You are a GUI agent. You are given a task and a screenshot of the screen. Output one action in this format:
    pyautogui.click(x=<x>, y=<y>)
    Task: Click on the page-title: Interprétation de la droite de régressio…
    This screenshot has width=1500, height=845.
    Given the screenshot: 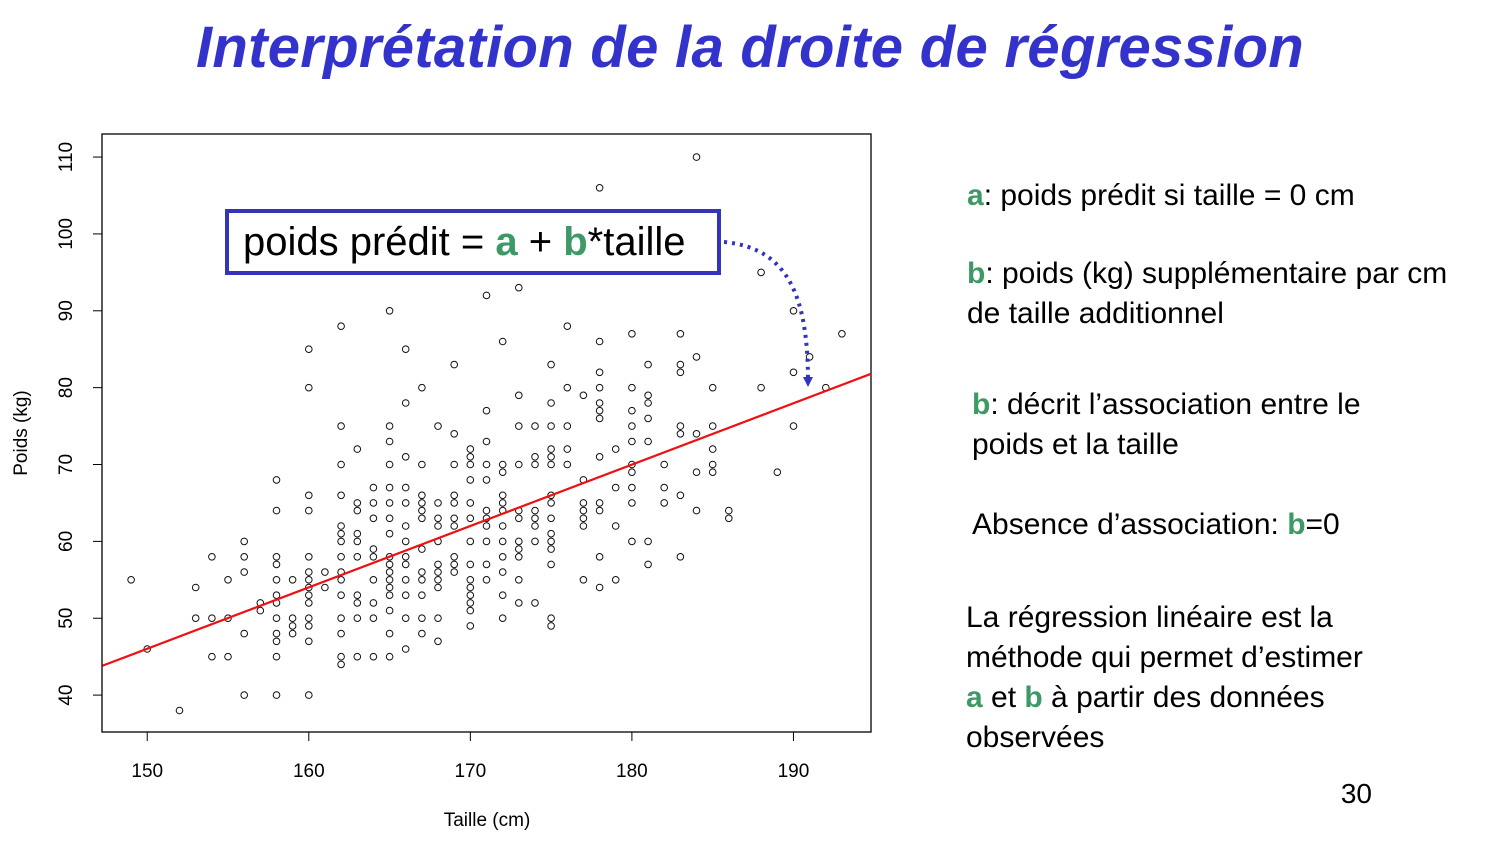 What is the action you would take?
    pyautogui.click(x=750, y=47)
    